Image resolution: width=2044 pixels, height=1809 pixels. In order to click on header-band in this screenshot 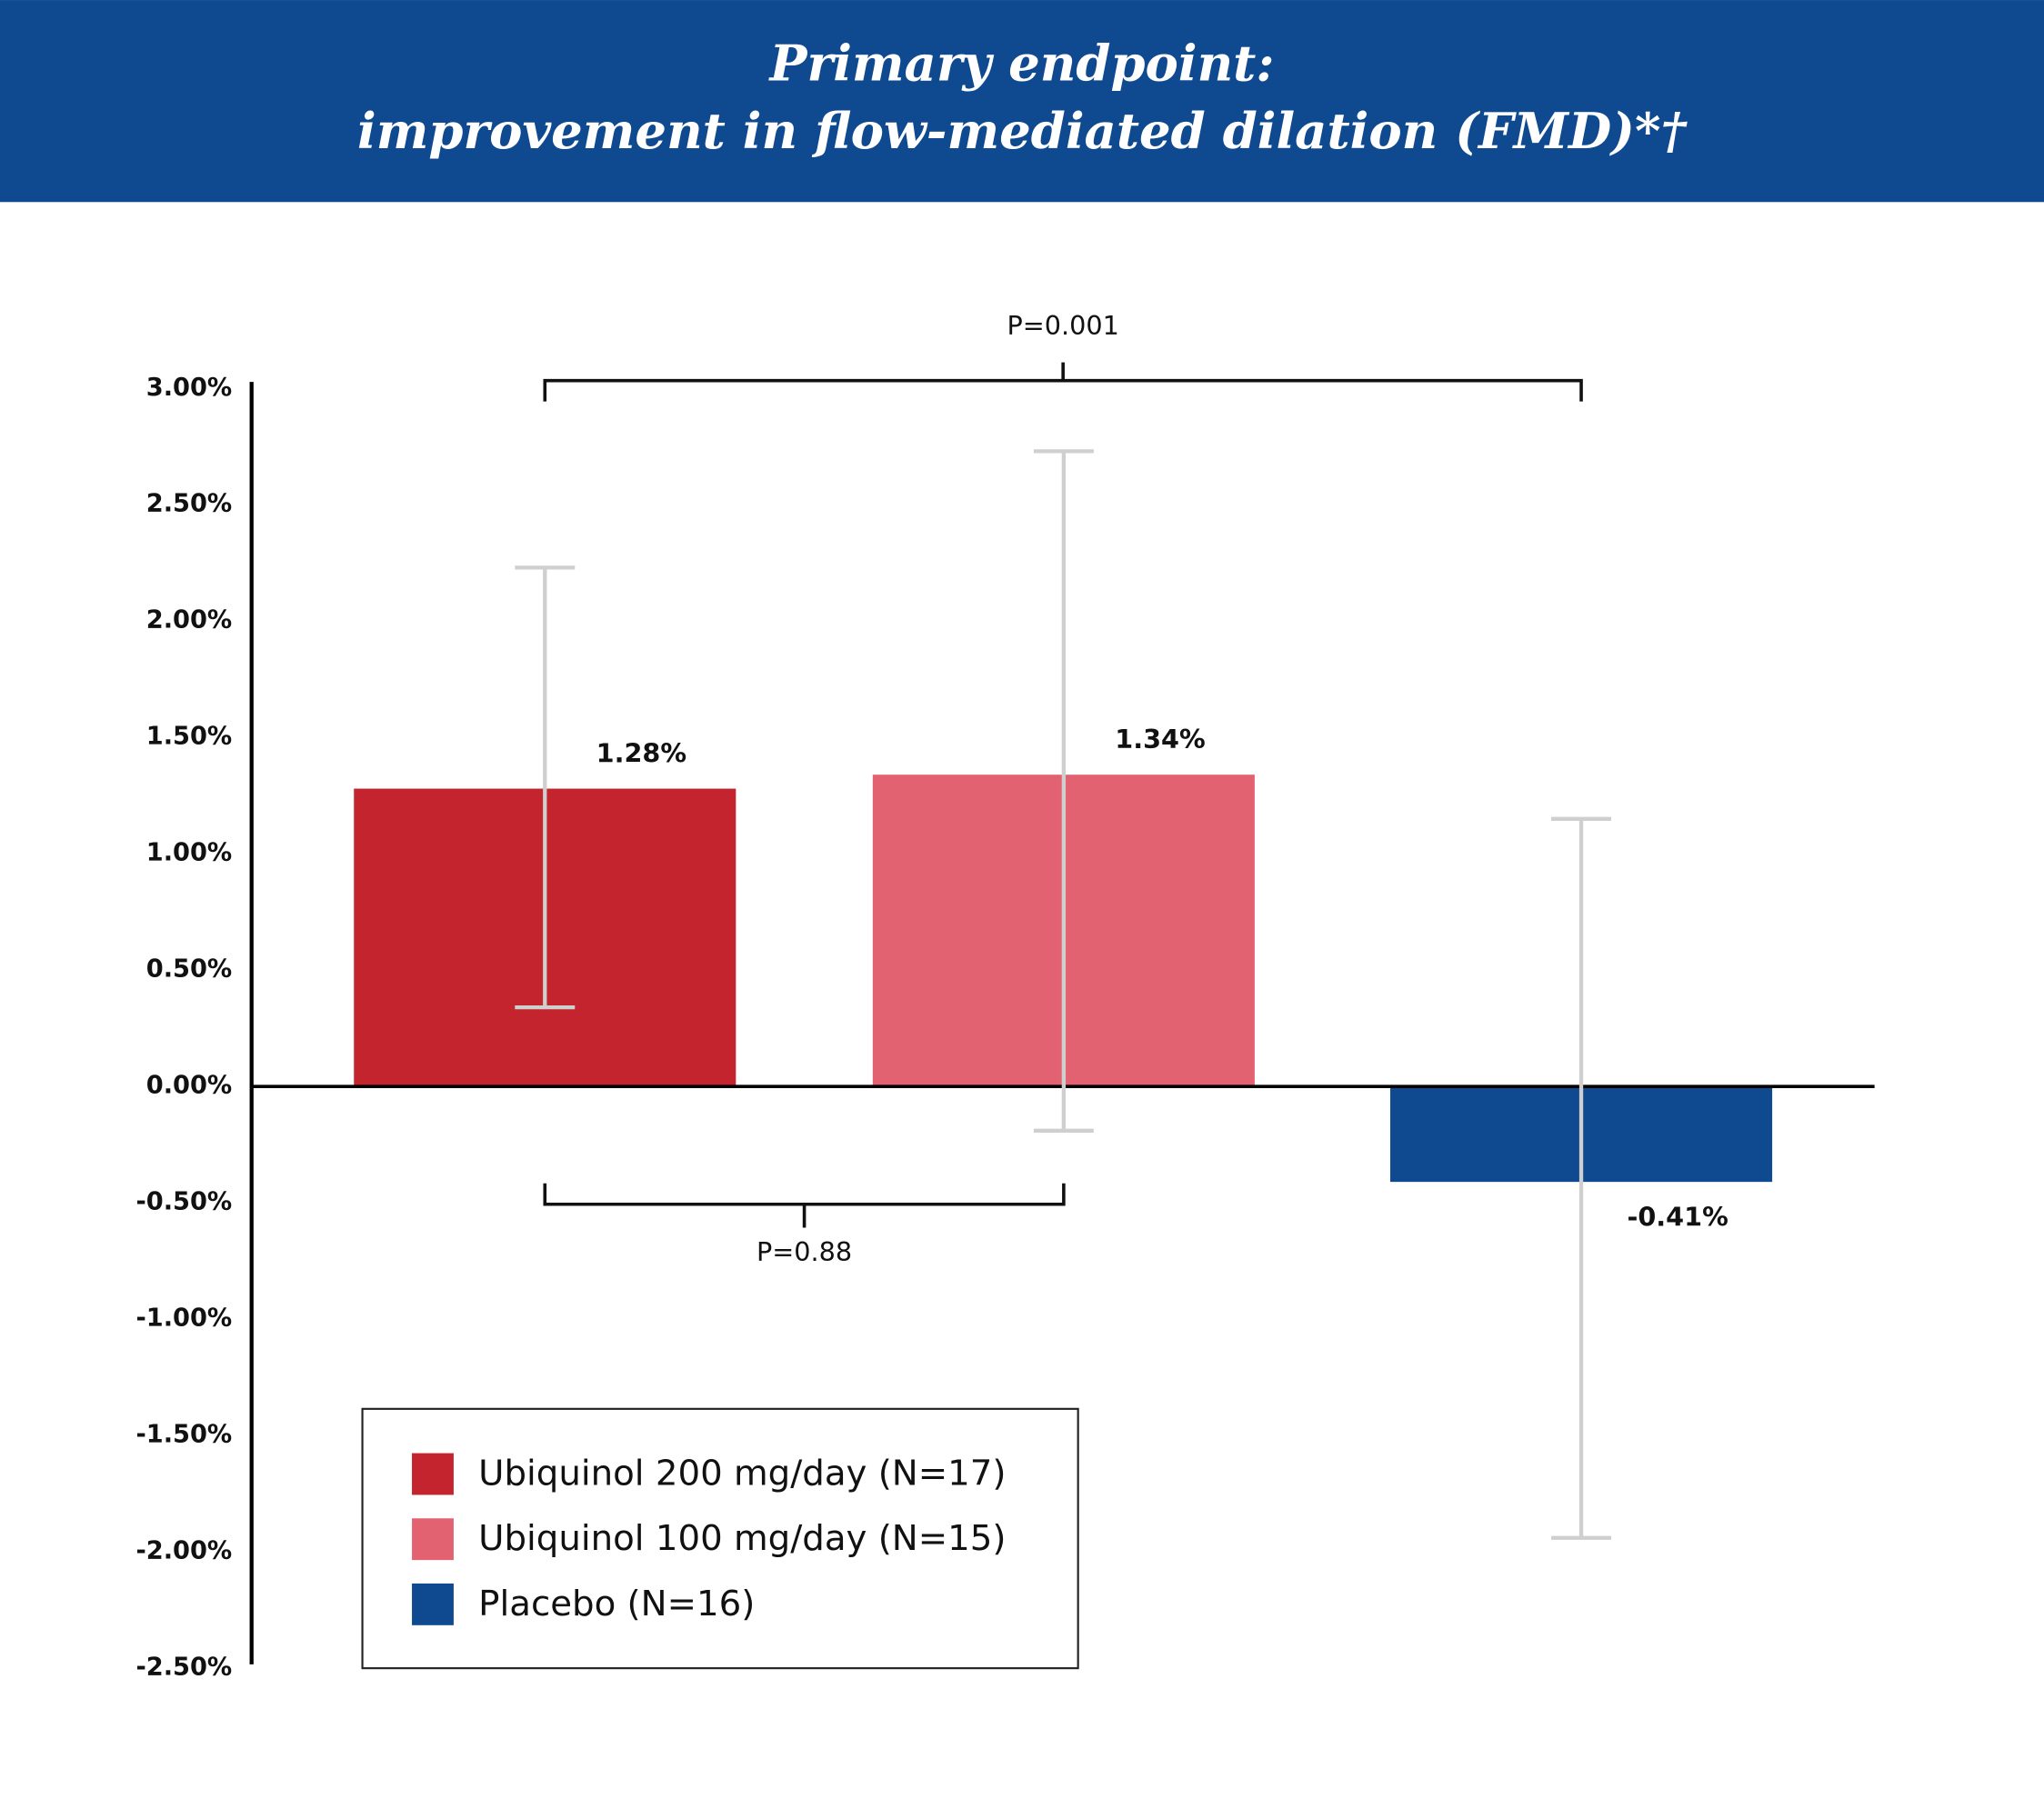, I will do `click(1022, 102)`.